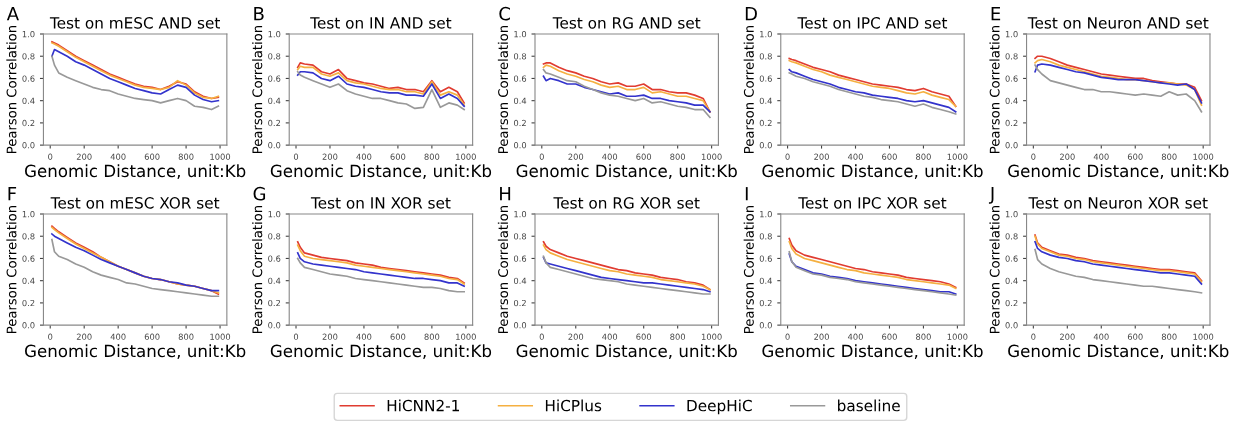 The image size is (1241, 425). Describe the element at coordinates (380, 203) in the screenshot. I see `chart-title: Test on IN XOR set` at that location.